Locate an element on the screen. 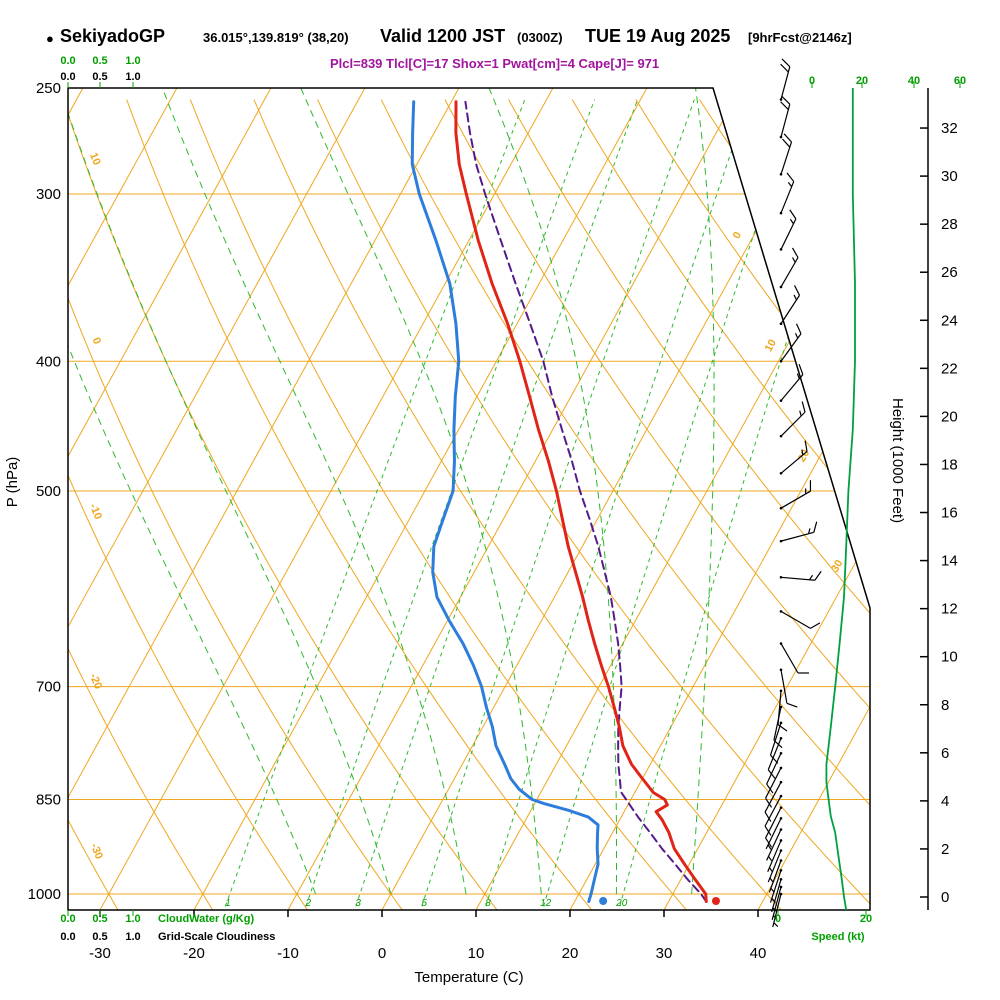 The width and height of the screenshot is (1000, 1000). svg-text: 24 is located at coordinates (949, 320).